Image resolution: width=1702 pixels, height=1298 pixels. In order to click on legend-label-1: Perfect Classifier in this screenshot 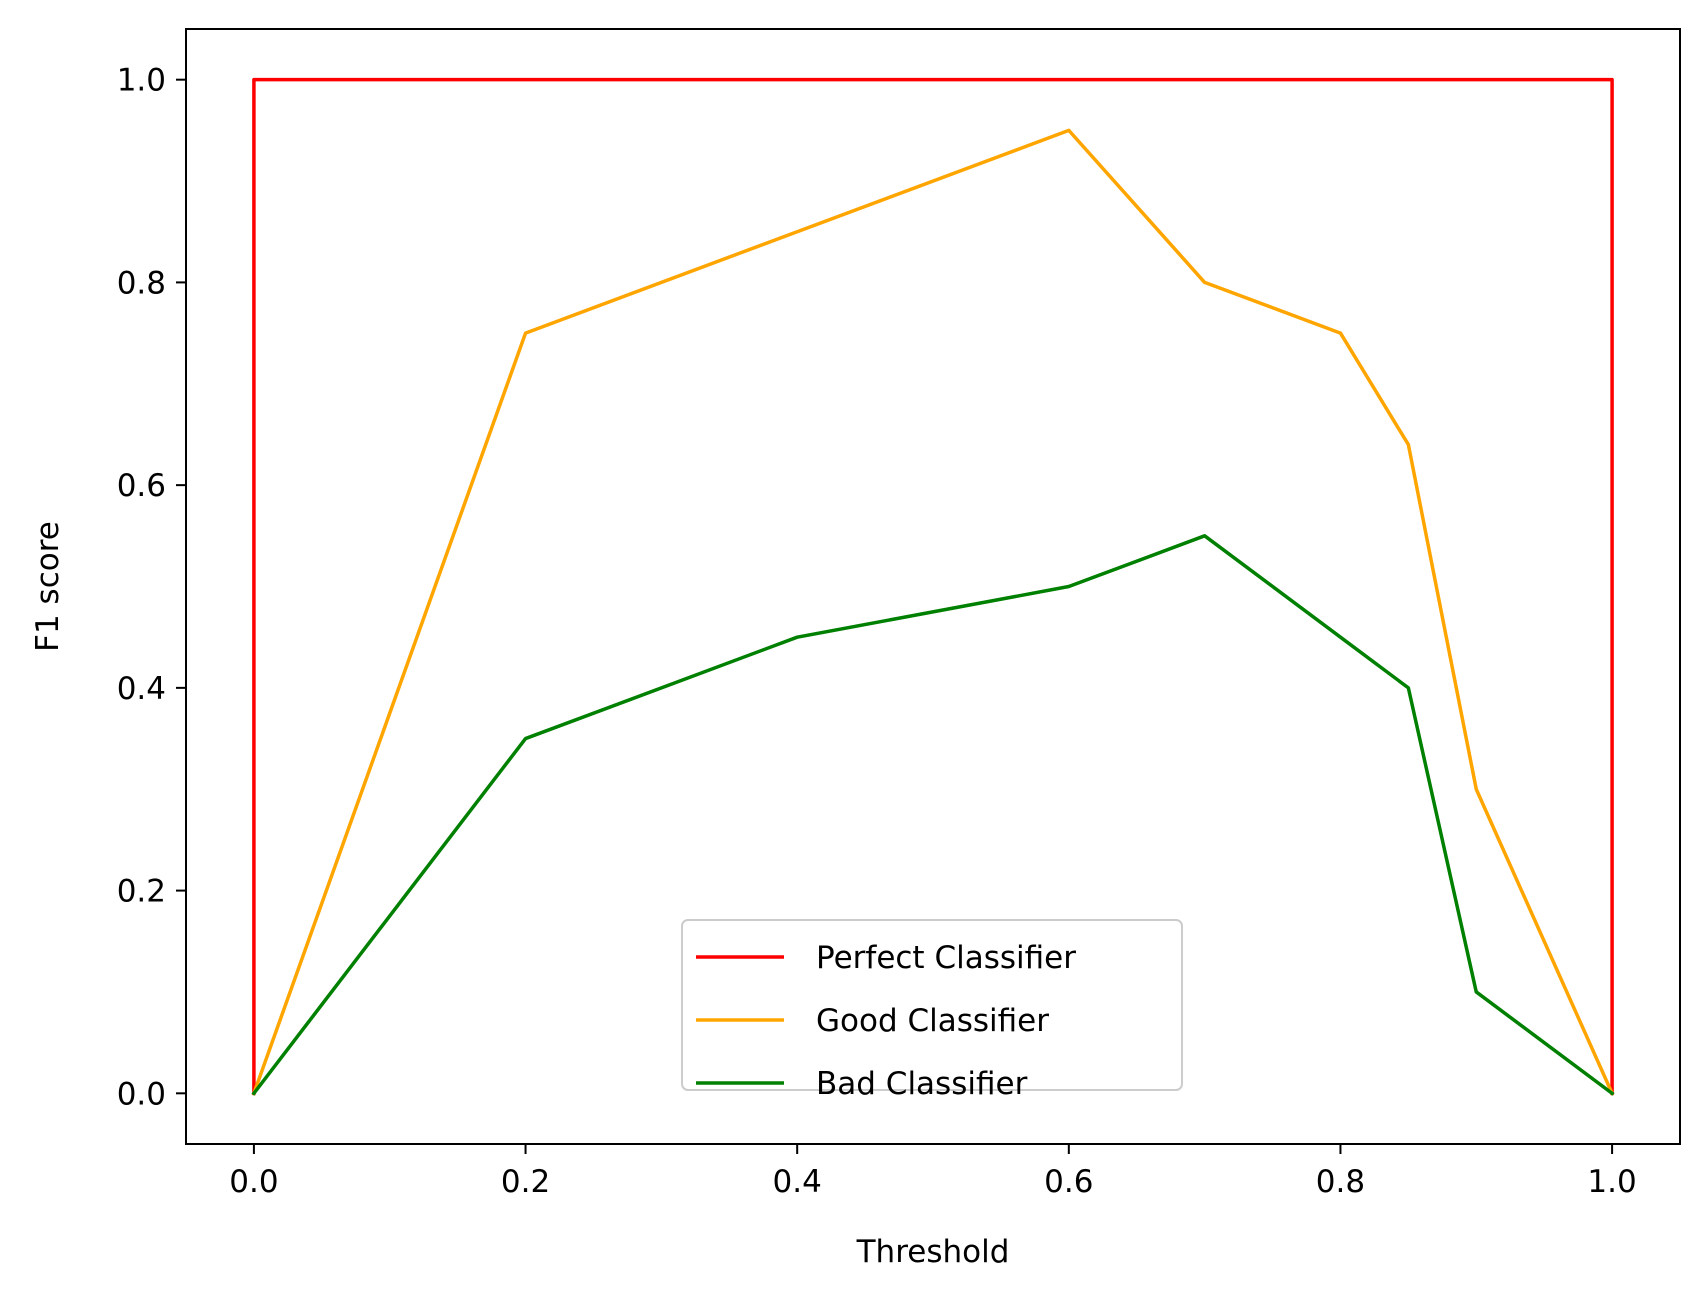, I will do `click(946, 958)`.